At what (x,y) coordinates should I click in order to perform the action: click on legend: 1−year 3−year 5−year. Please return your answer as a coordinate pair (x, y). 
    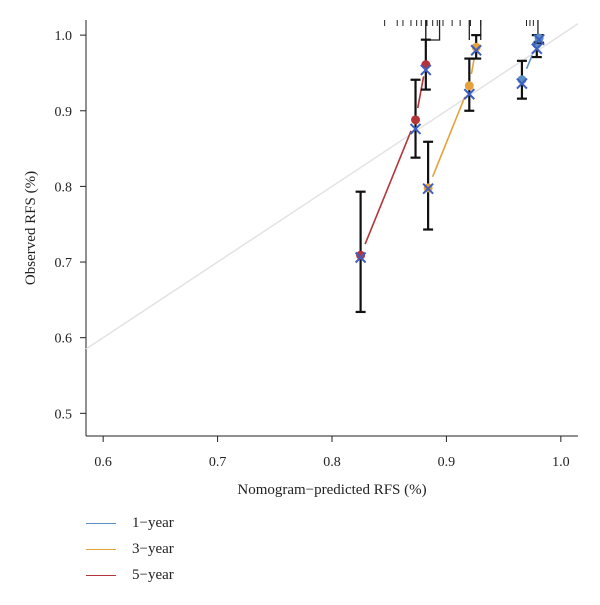
    Looking at the image, I should click on (130, 549).